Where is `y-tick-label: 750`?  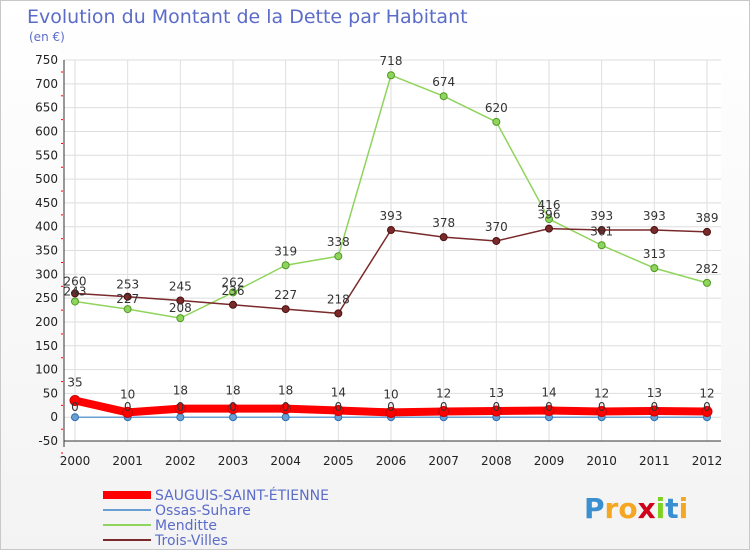
y-tick-label: 750 is located at coordinates (46, 60).